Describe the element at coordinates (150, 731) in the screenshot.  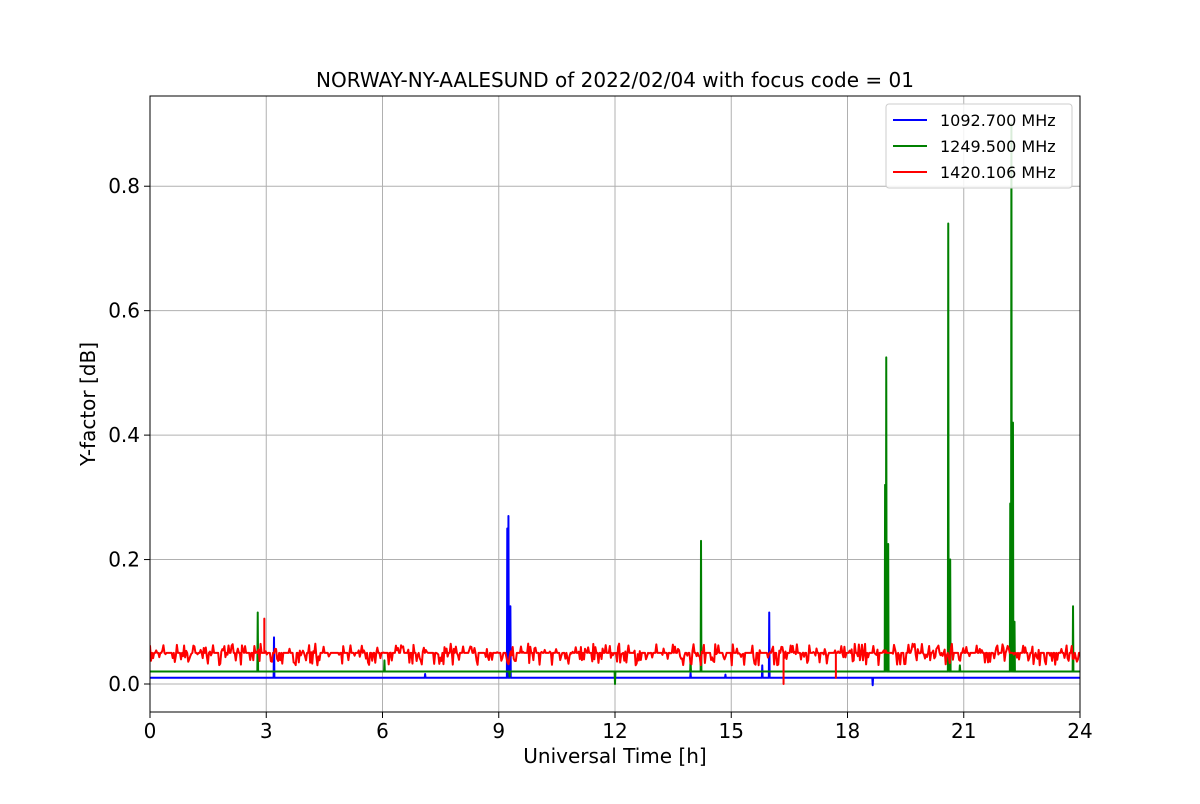
I see `x-tick-label: 0` at that location.